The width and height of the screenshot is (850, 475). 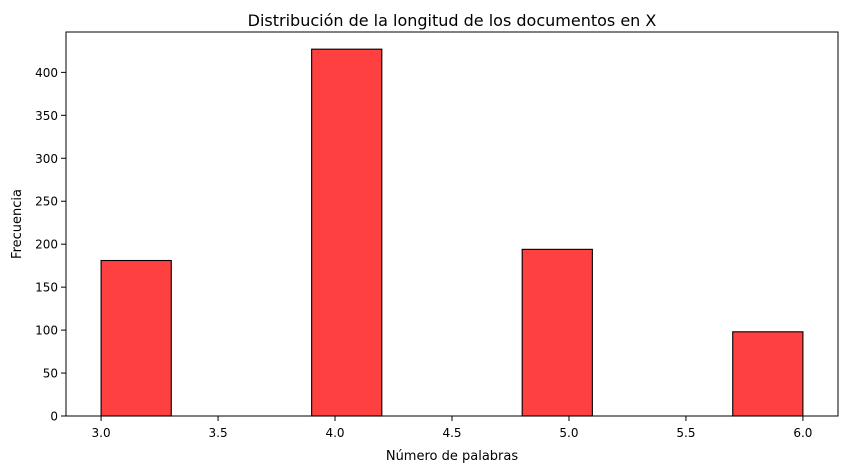 What do you see at coordinates (54, 417) in the screenshot?
I see `y-tick-label: 0` at bounding box center [54, 417].